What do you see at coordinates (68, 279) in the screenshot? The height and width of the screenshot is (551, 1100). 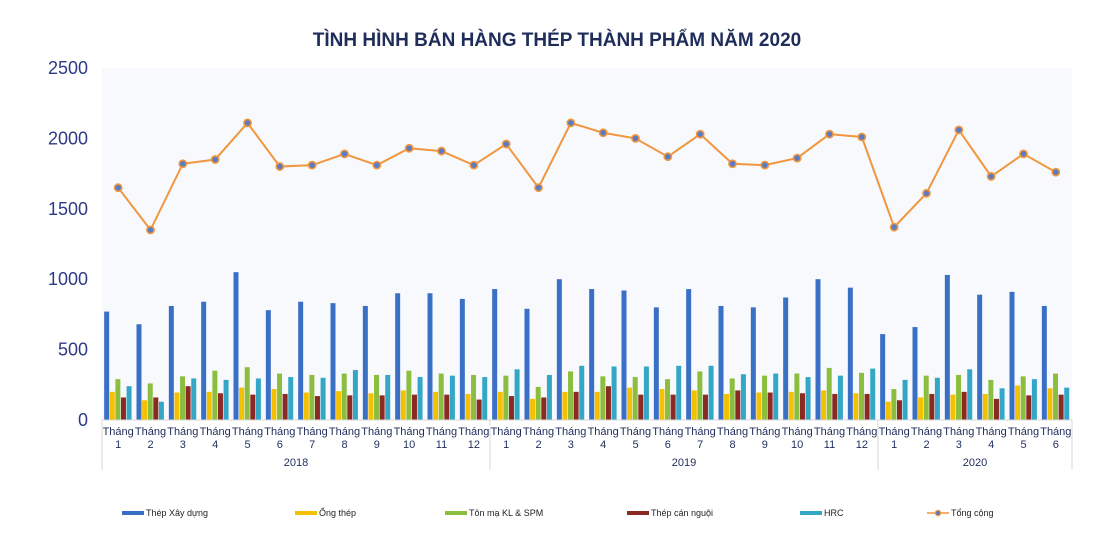 I see `y-tick-label: 1000` at bounding box center [68, 279].